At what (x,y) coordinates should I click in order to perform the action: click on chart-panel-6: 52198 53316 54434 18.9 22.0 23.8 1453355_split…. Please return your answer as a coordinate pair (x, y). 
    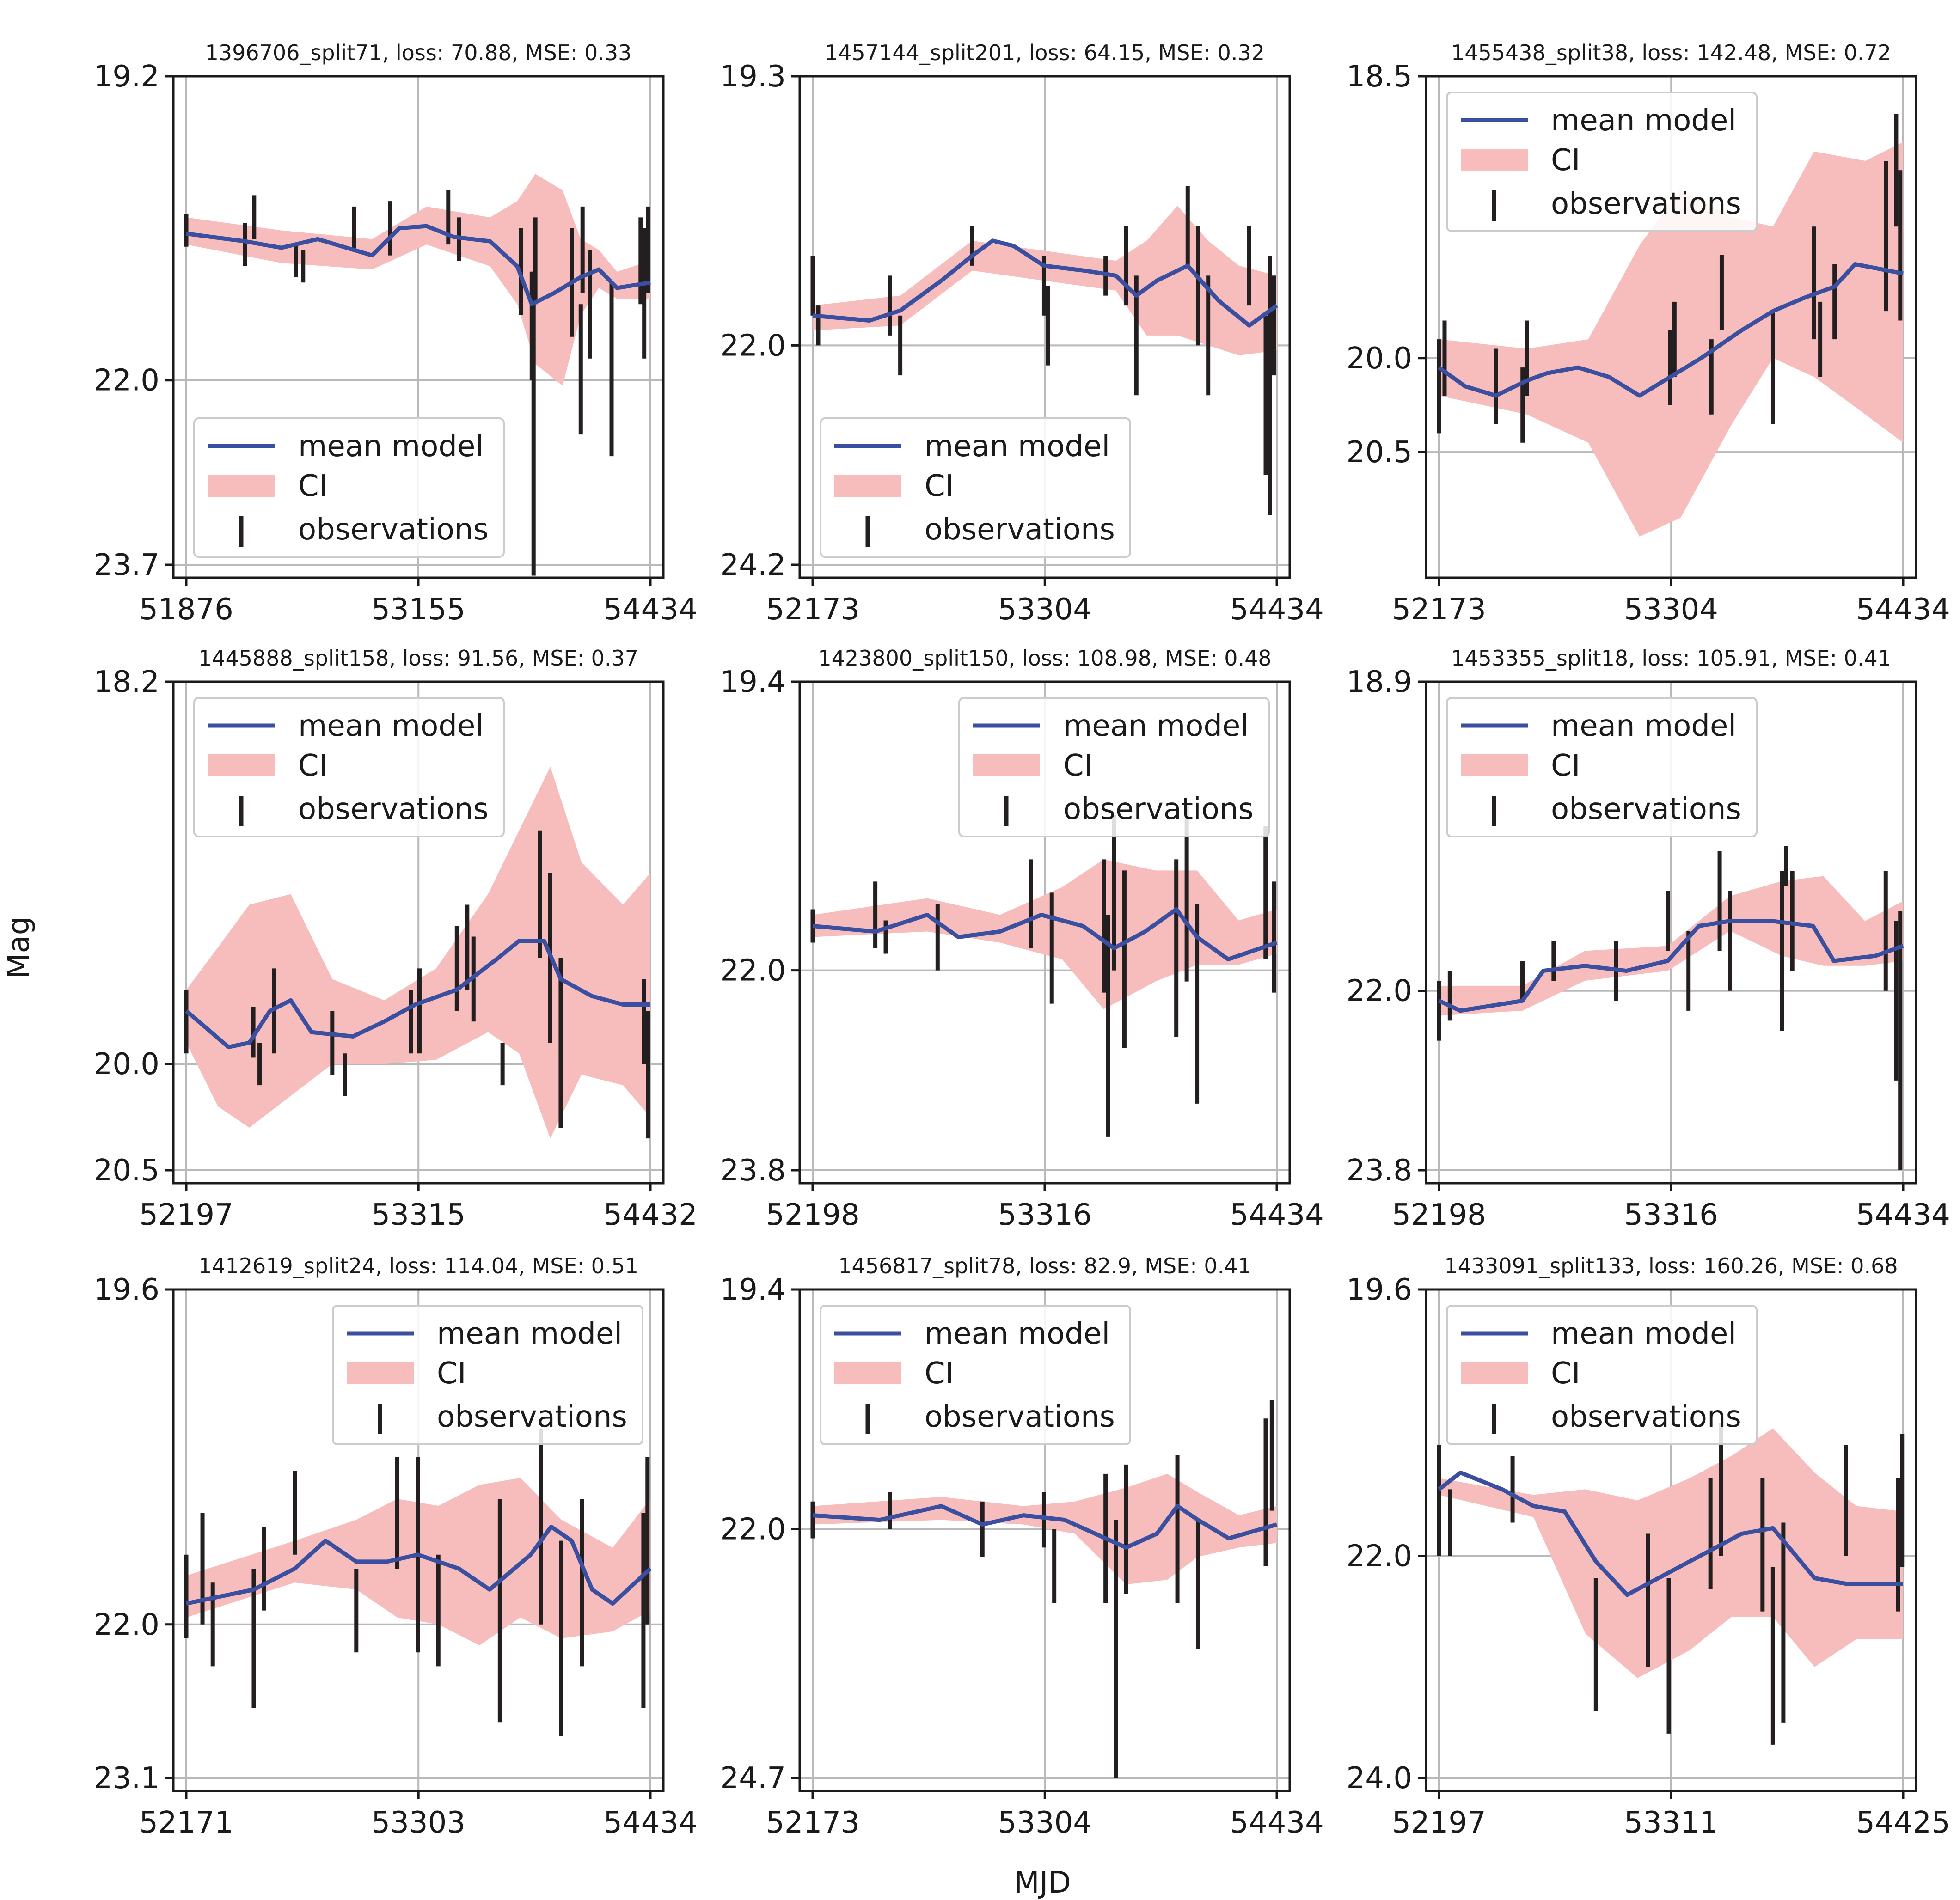
    Looking at the image, I should click on (1649, 939).